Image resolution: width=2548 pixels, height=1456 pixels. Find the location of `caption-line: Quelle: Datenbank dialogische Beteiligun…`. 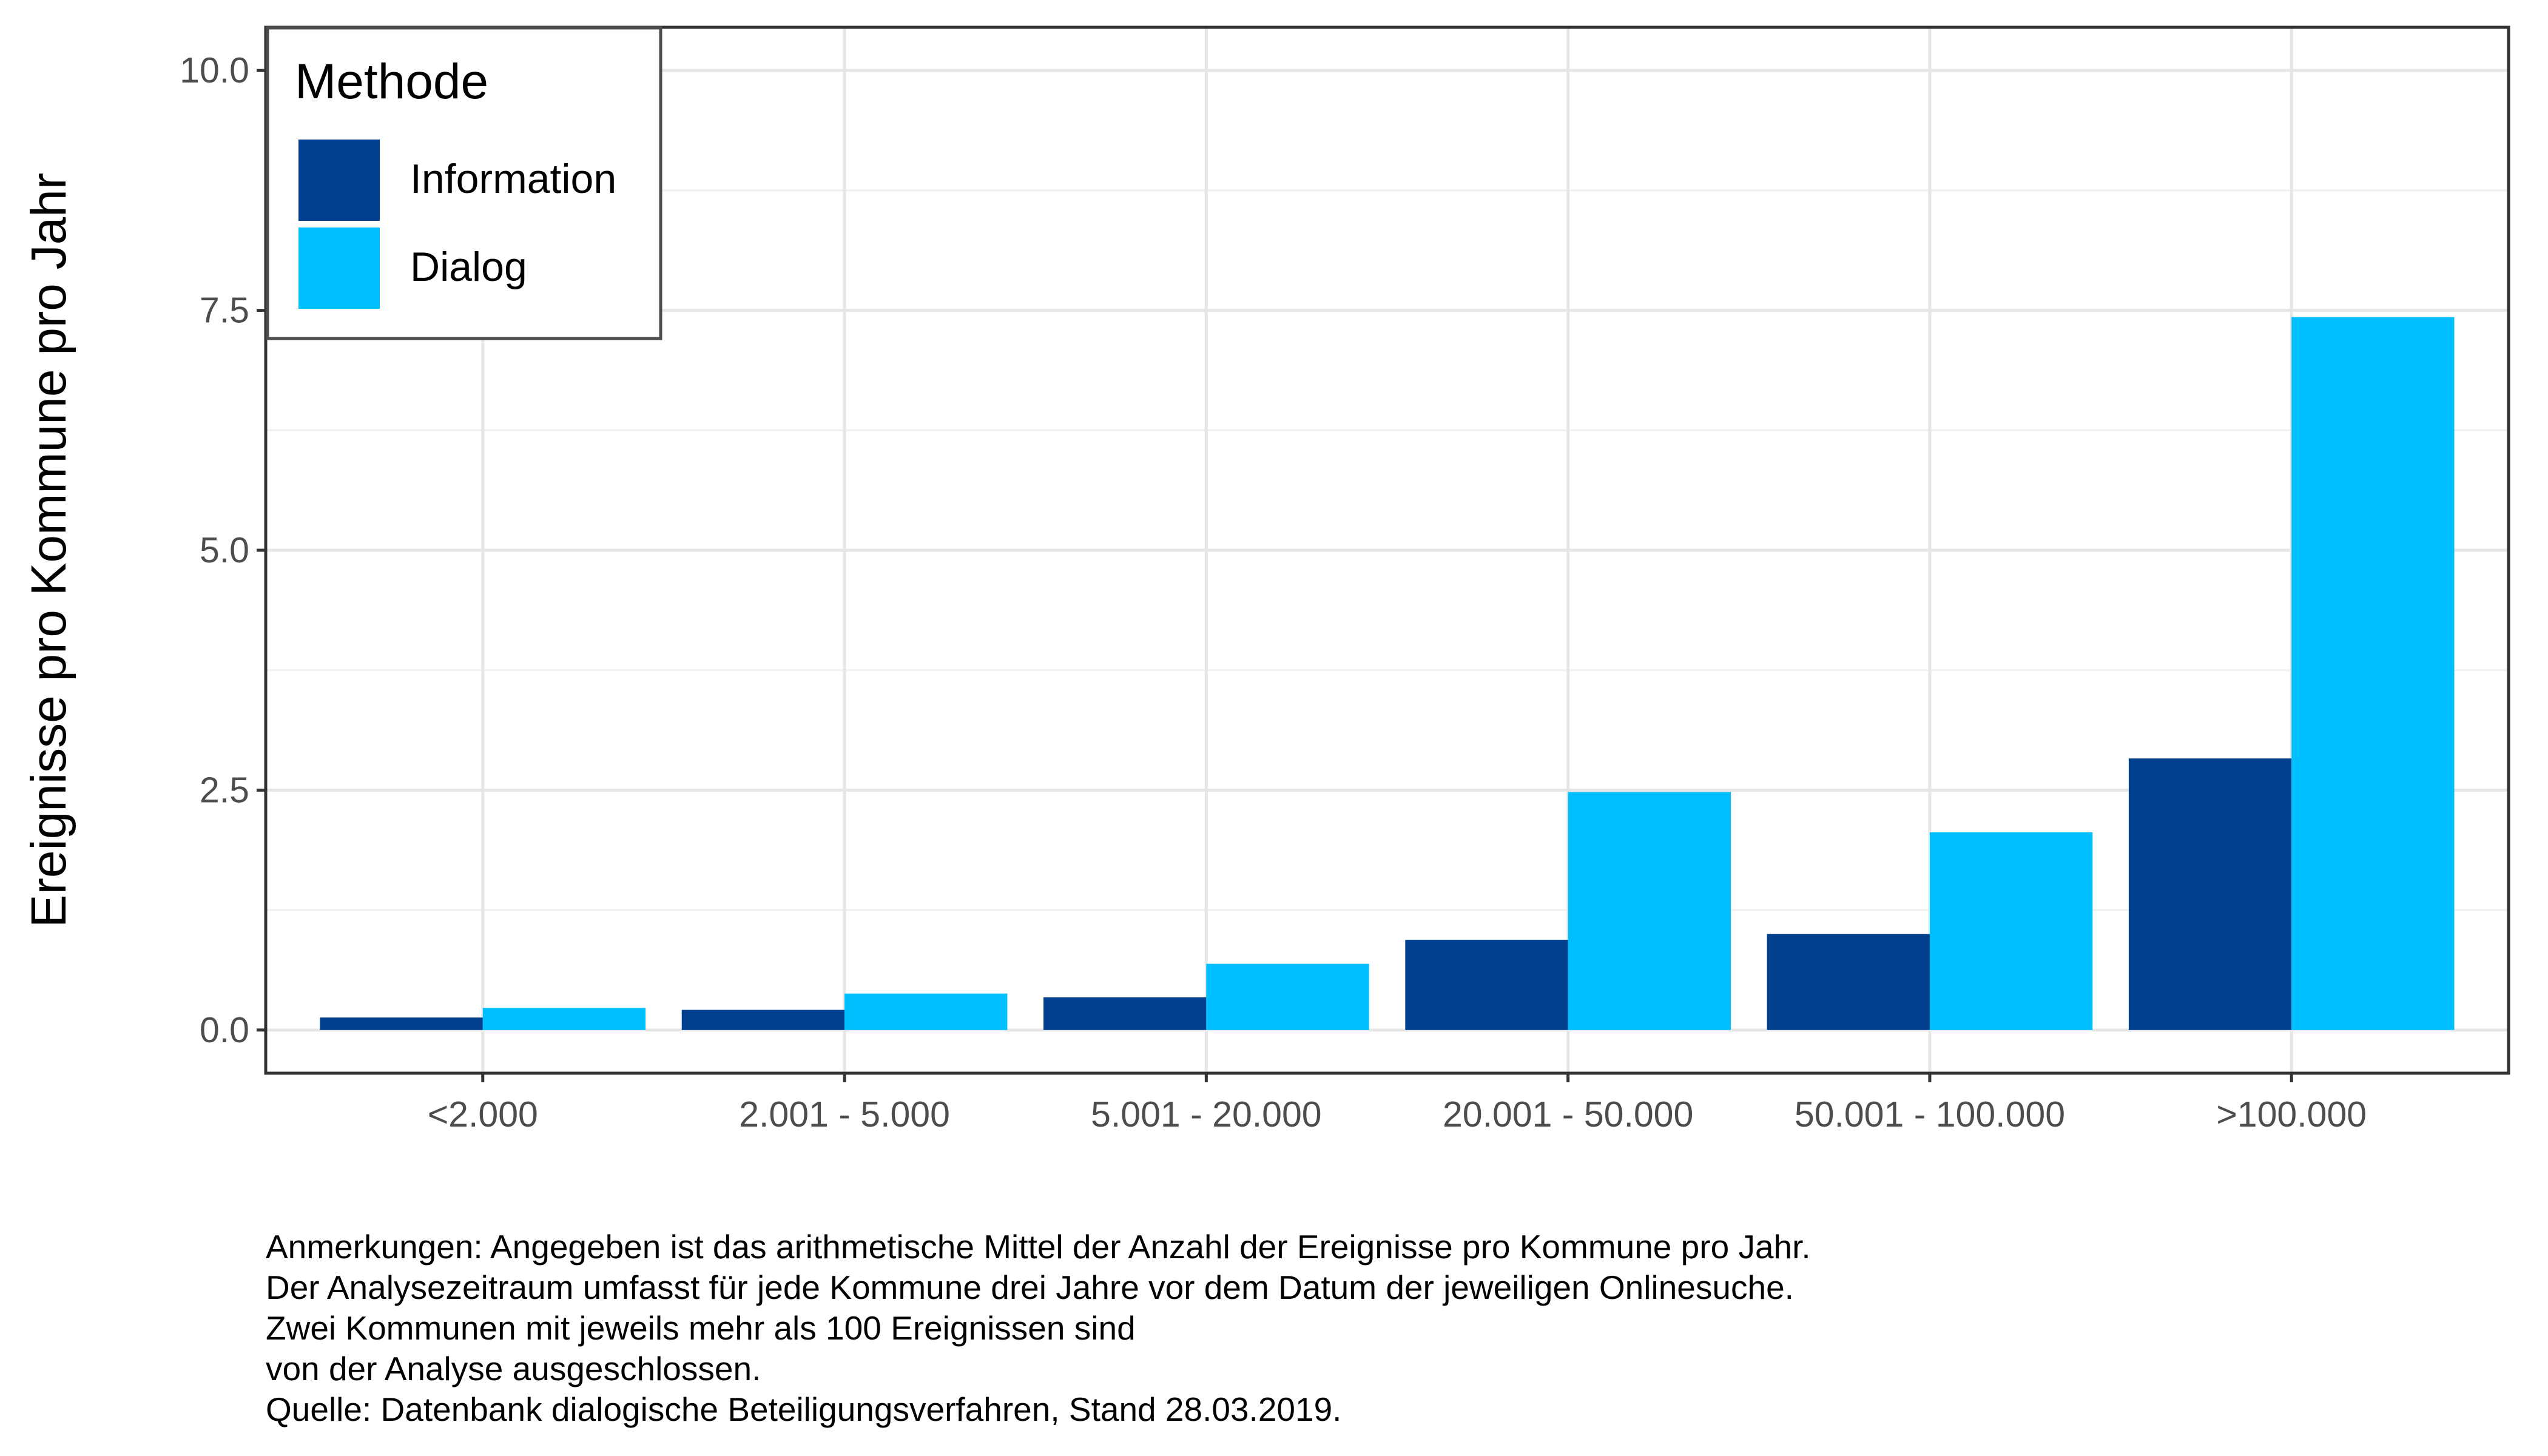

caption-line: Quelle: Datenbank dialogische Beteiligun… is located at coordinates (804, 1409).